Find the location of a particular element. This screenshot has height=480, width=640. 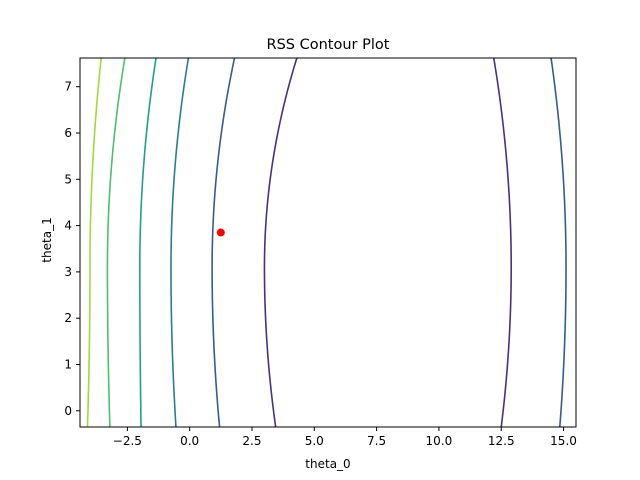

data-point is located at coordinates (220, 232).